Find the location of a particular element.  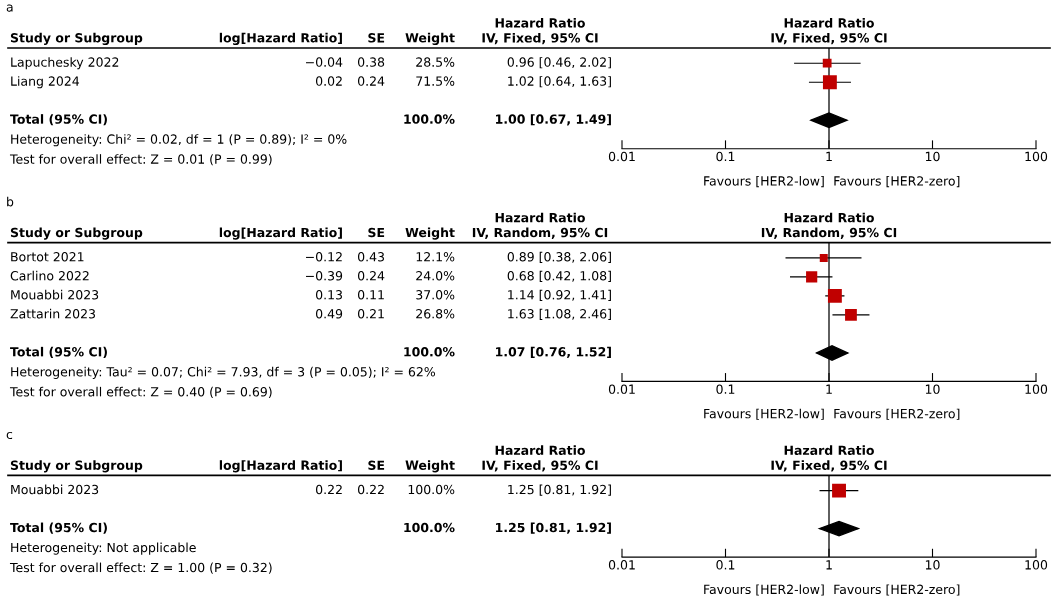

text: Heterogeneity: Tau² = 0.07; Chi² = 7.93, df = 3 (P = 0.05); I² = 62% is located at coordinates (223, 372).